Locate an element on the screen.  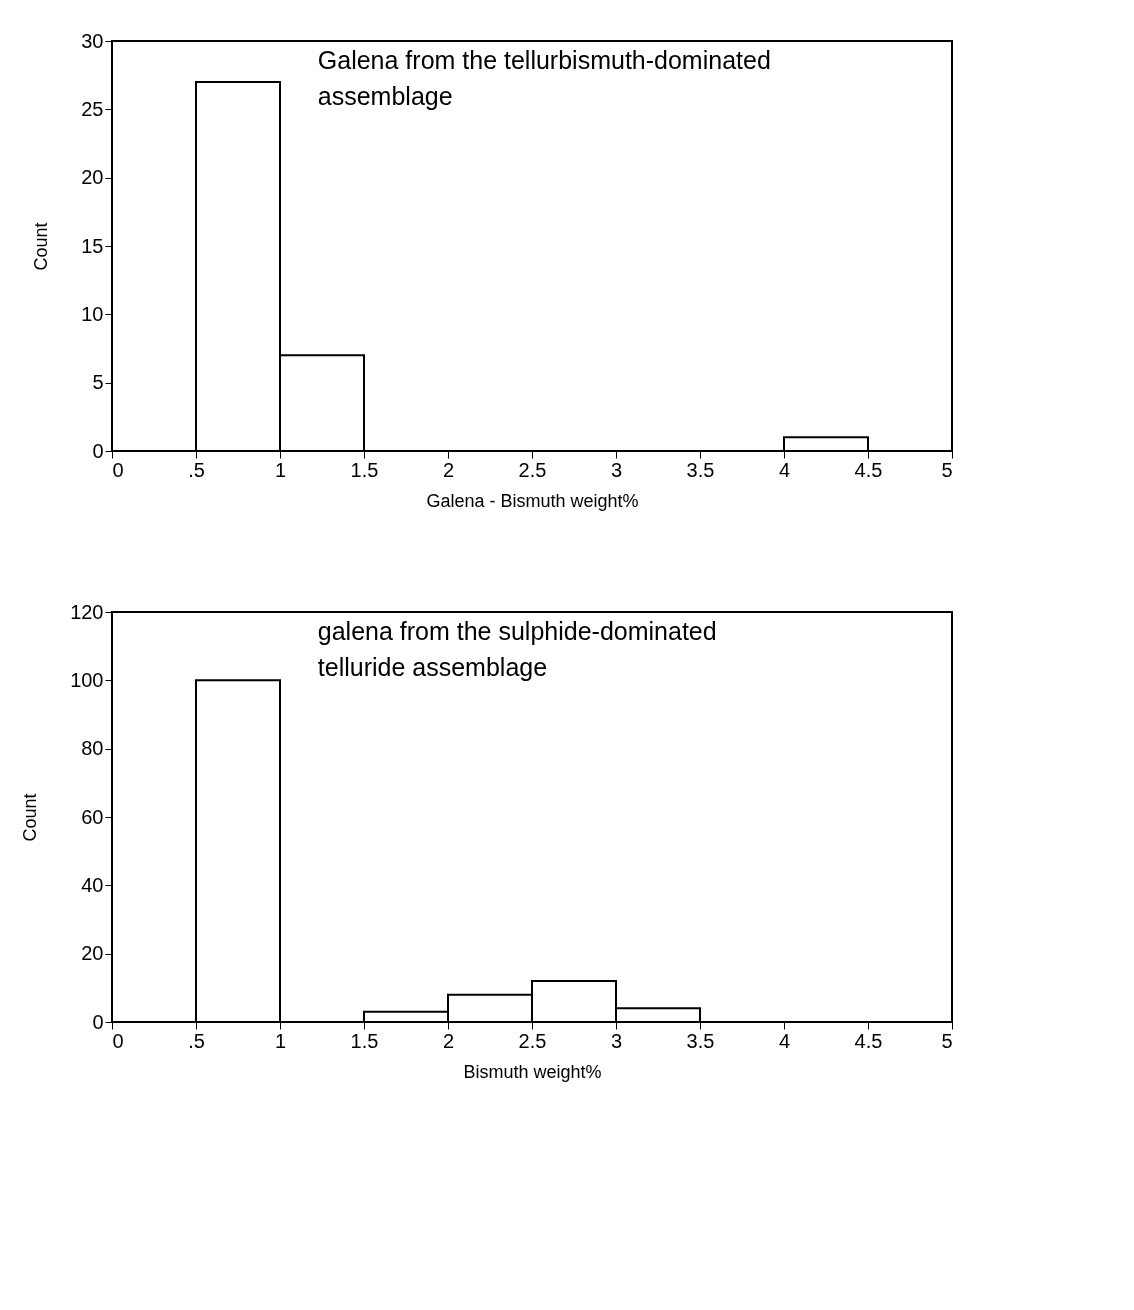
annotation: galena from the sulphide-dominated is located at coordinates (517, 631).